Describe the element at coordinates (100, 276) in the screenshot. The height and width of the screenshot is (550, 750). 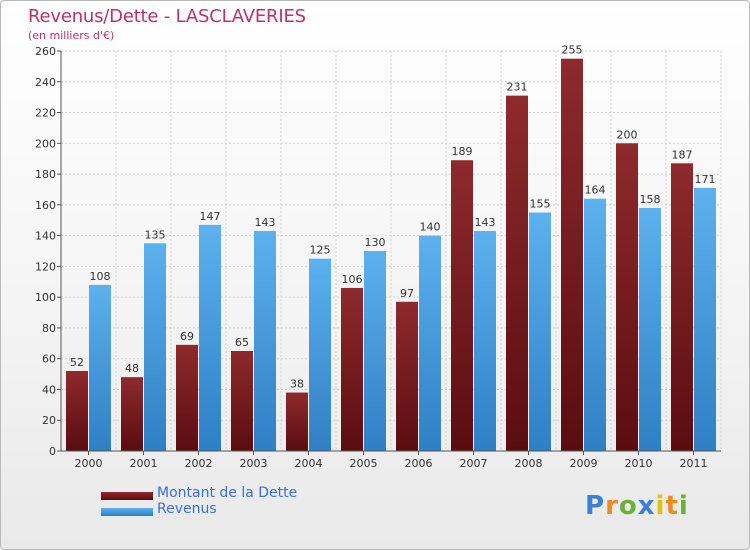
I see `data-label-revenus: 108` at that location.